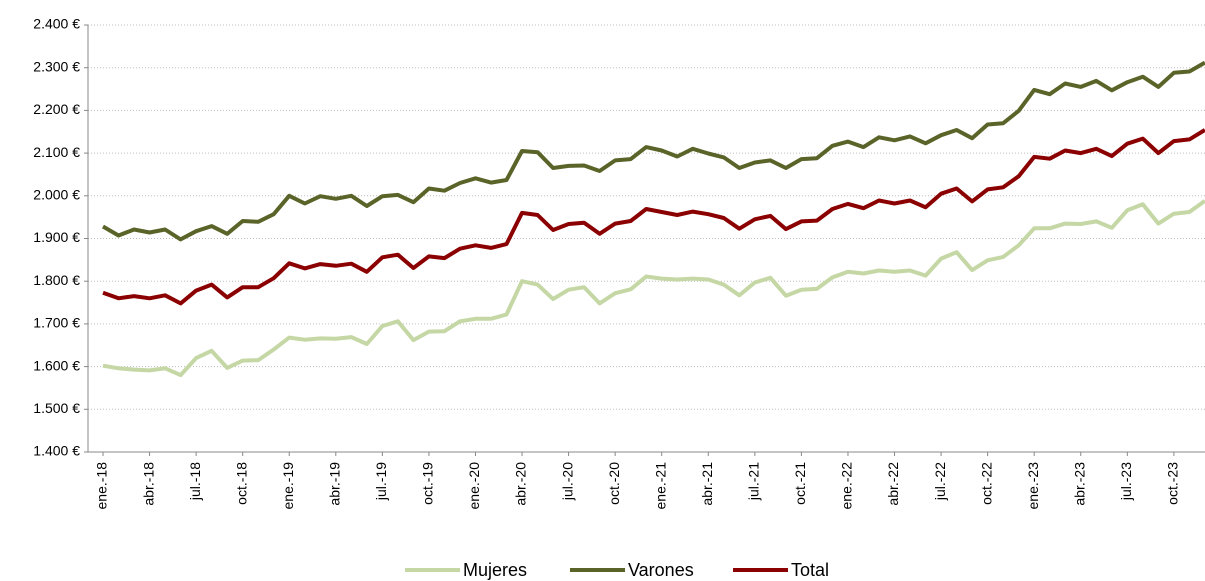  Describe the element at coordinates (56, 109) in the screenshot. I see `y-tick-label: 2.200 €` at that location.